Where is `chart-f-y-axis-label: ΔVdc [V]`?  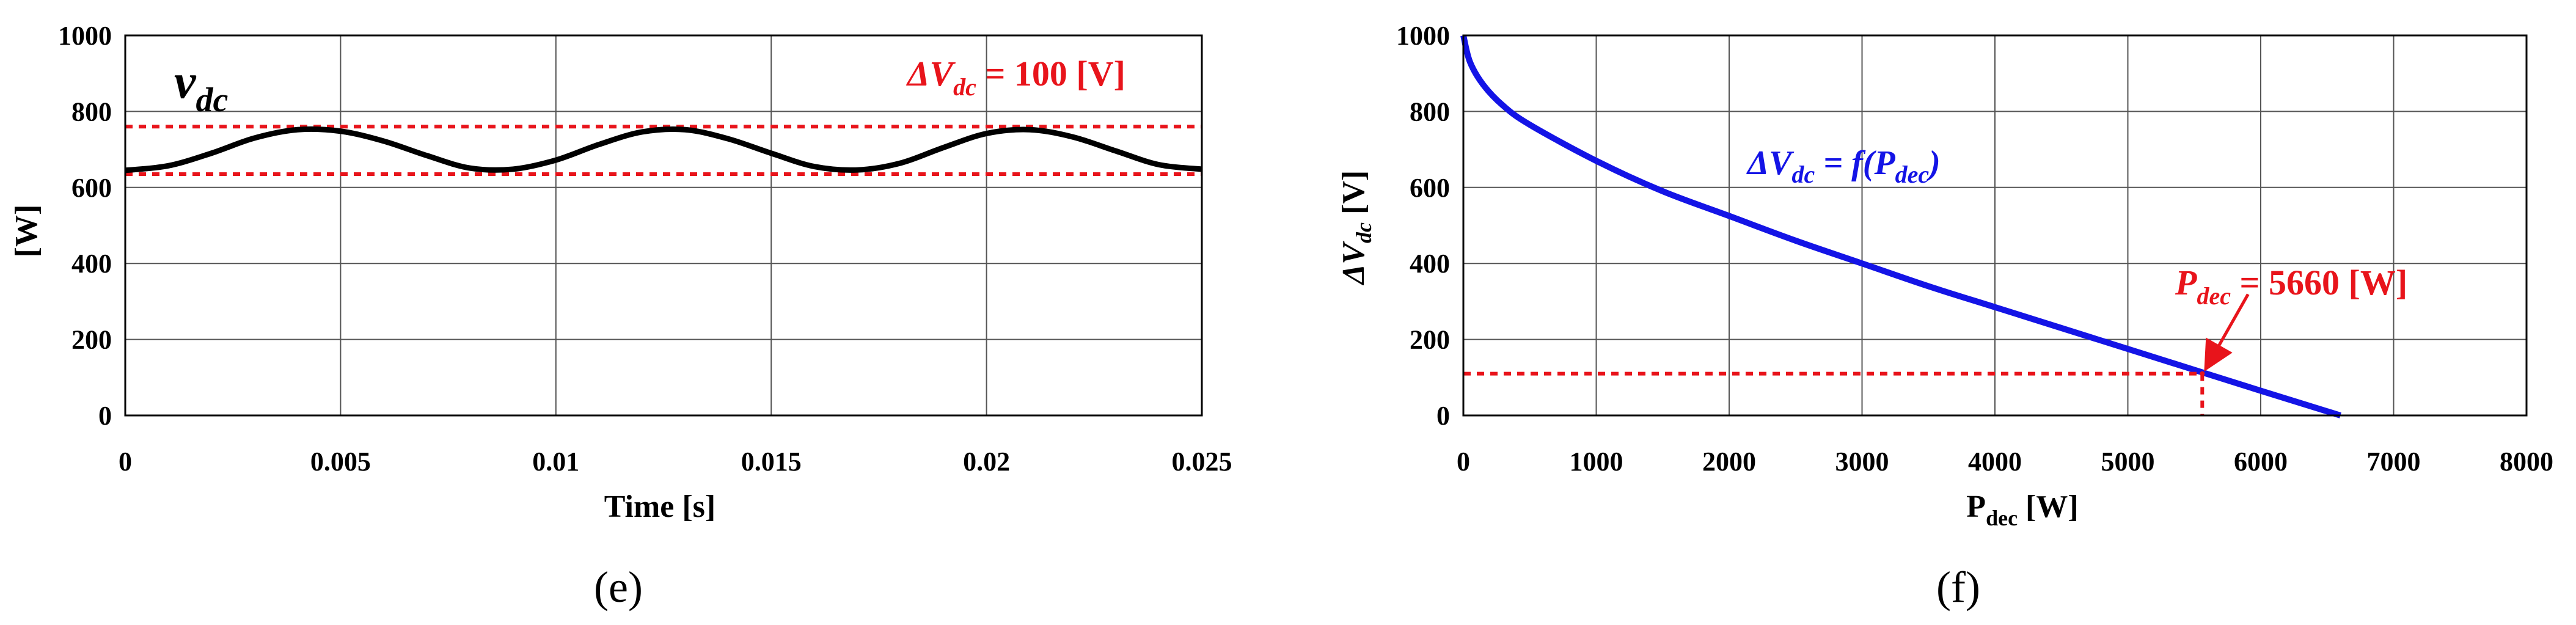 chart-f-y-axis-label: ΔVdc [V] is located at coordinates (1356, 227).